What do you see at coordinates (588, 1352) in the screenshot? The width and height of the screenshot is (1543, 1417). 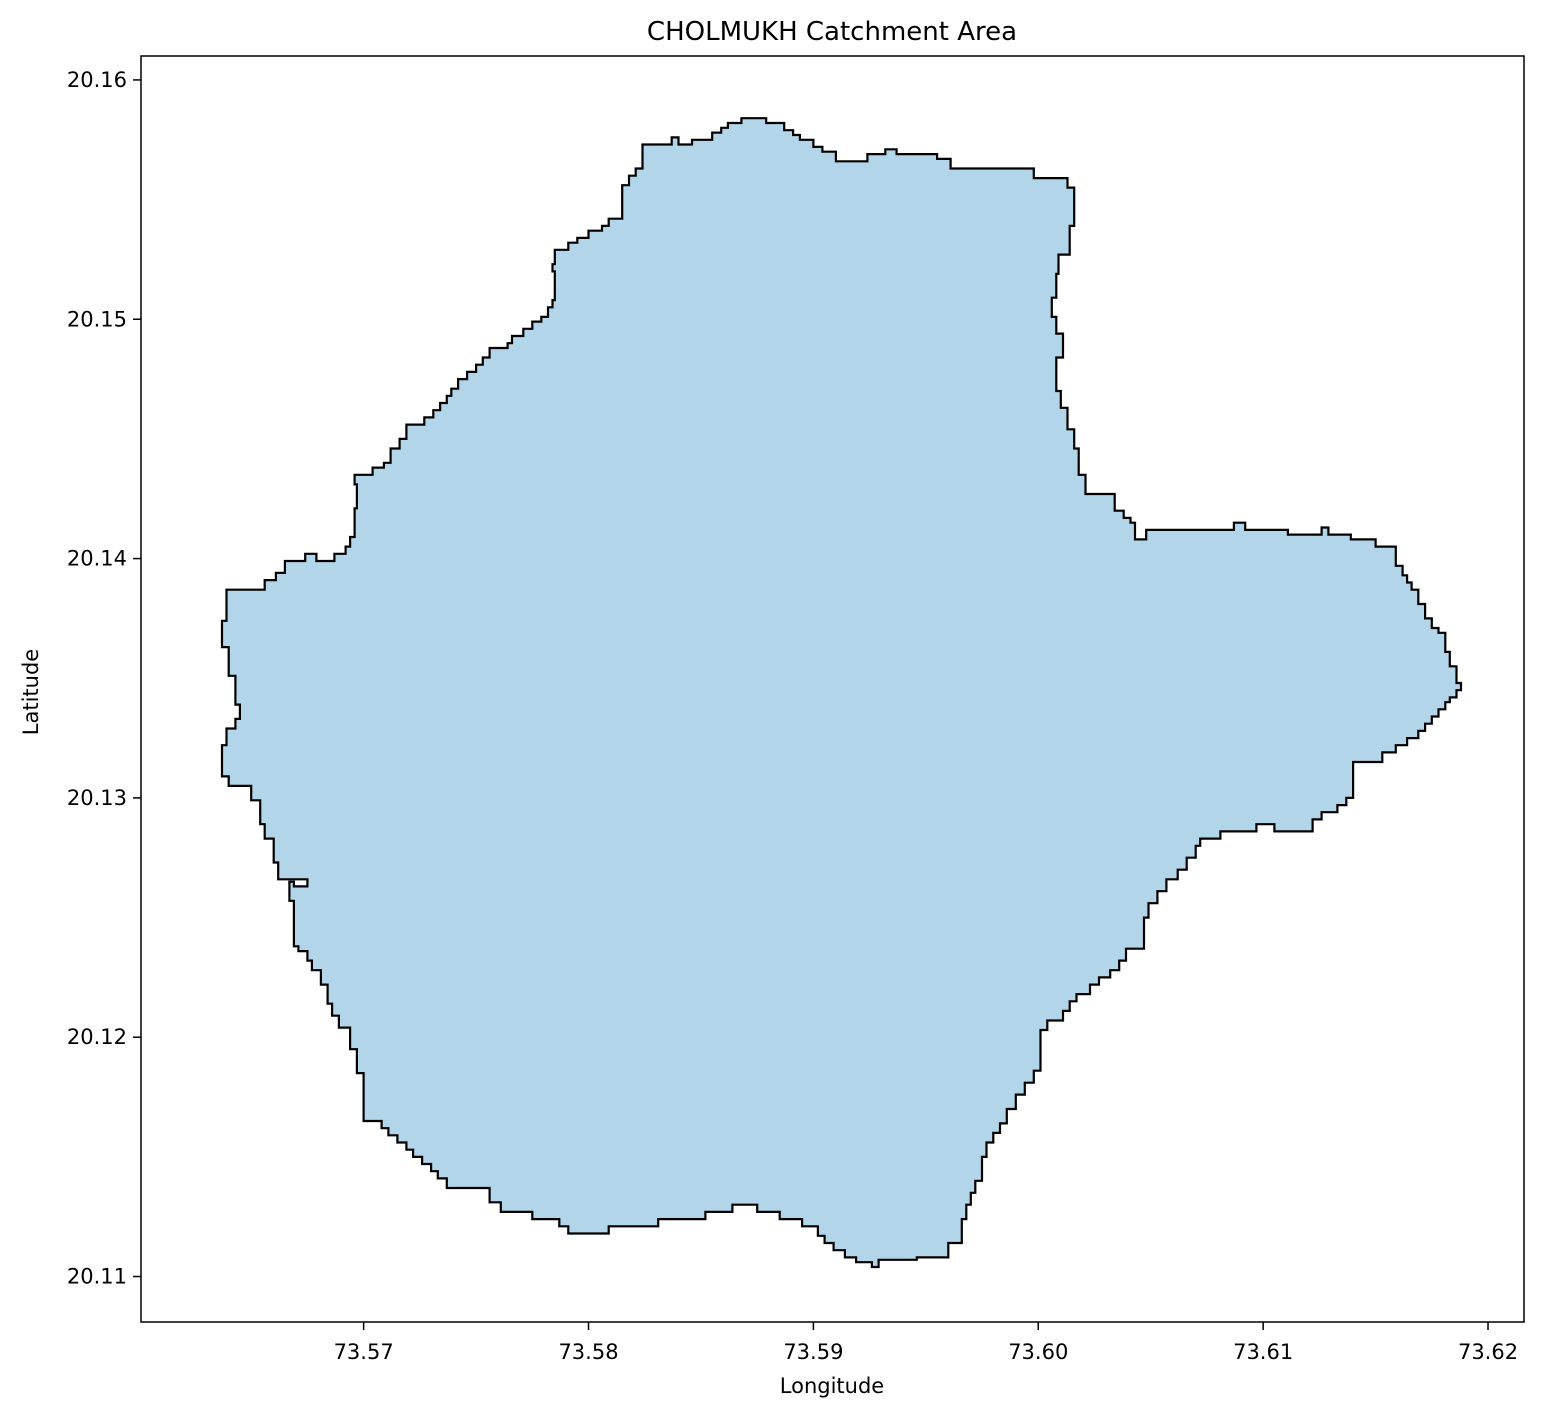 I see `x-tick-label: 73.58` at bounding box center [588, 1352].